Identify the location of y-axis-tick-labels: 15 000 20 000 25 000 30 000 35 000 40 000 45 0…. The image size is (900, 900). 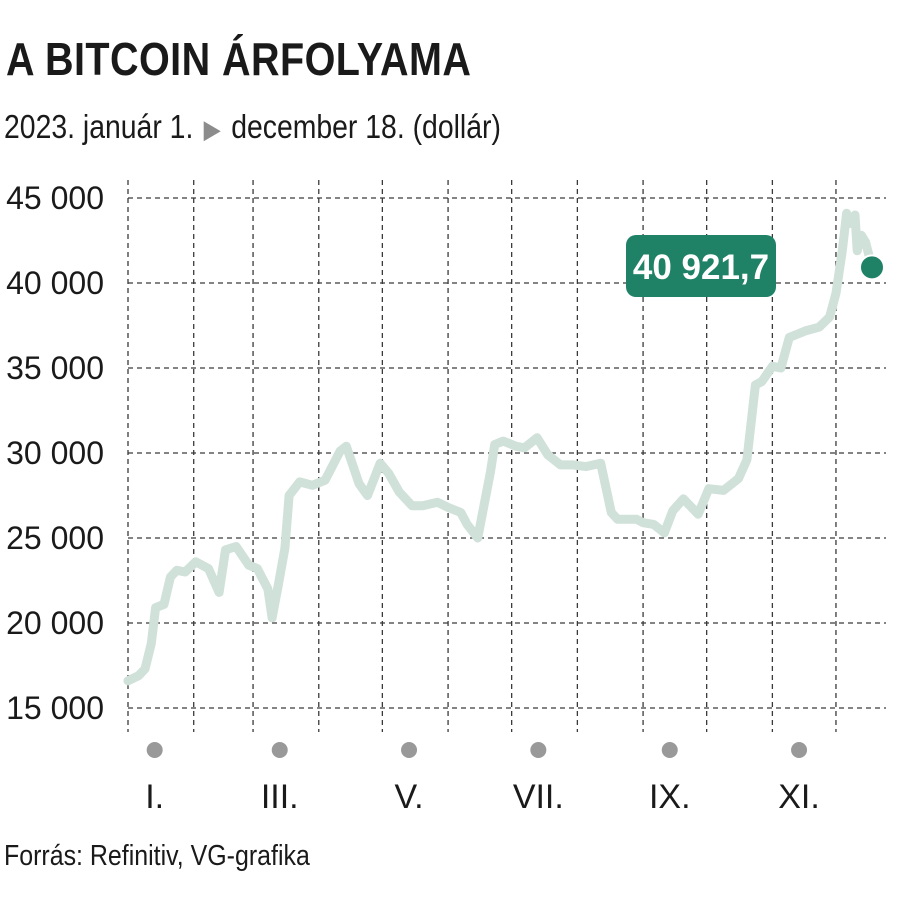
(55, 453).